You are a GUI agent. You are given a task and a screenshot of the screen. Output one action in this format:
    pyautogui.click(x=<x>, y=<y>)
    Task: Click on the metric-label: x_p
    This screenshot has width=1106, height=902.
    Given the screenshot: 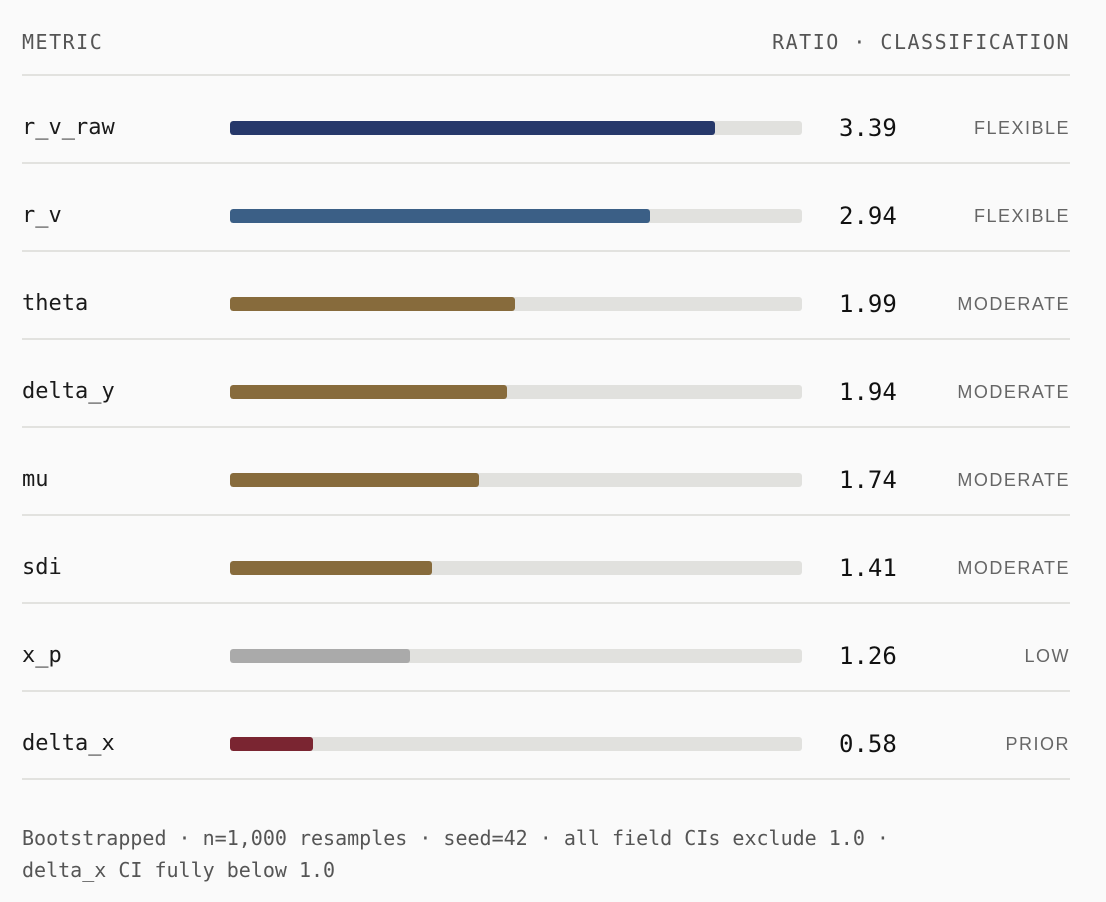 What is the action you would take?
    pyautogui.click(x=42, y=655)
    